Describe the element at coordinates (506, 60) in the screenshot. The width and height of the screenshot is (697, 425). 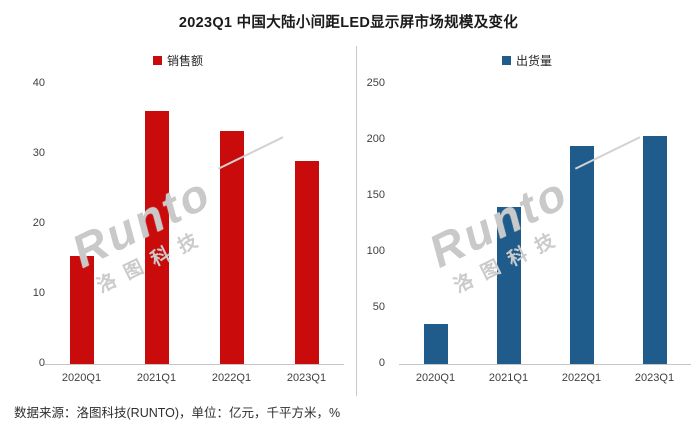
I see `shipments-legend-swatch-icon` at that location.